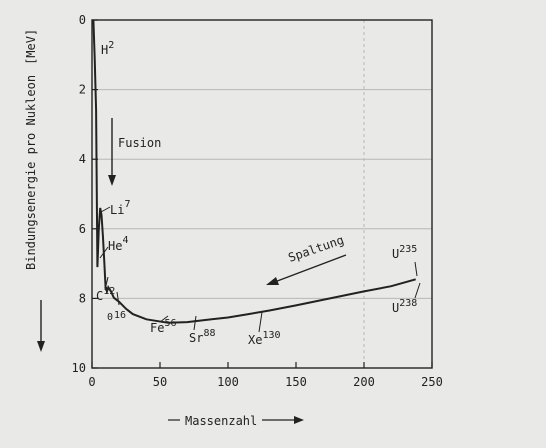  I want to click on svg-text: Sr88, so click(202, 336).